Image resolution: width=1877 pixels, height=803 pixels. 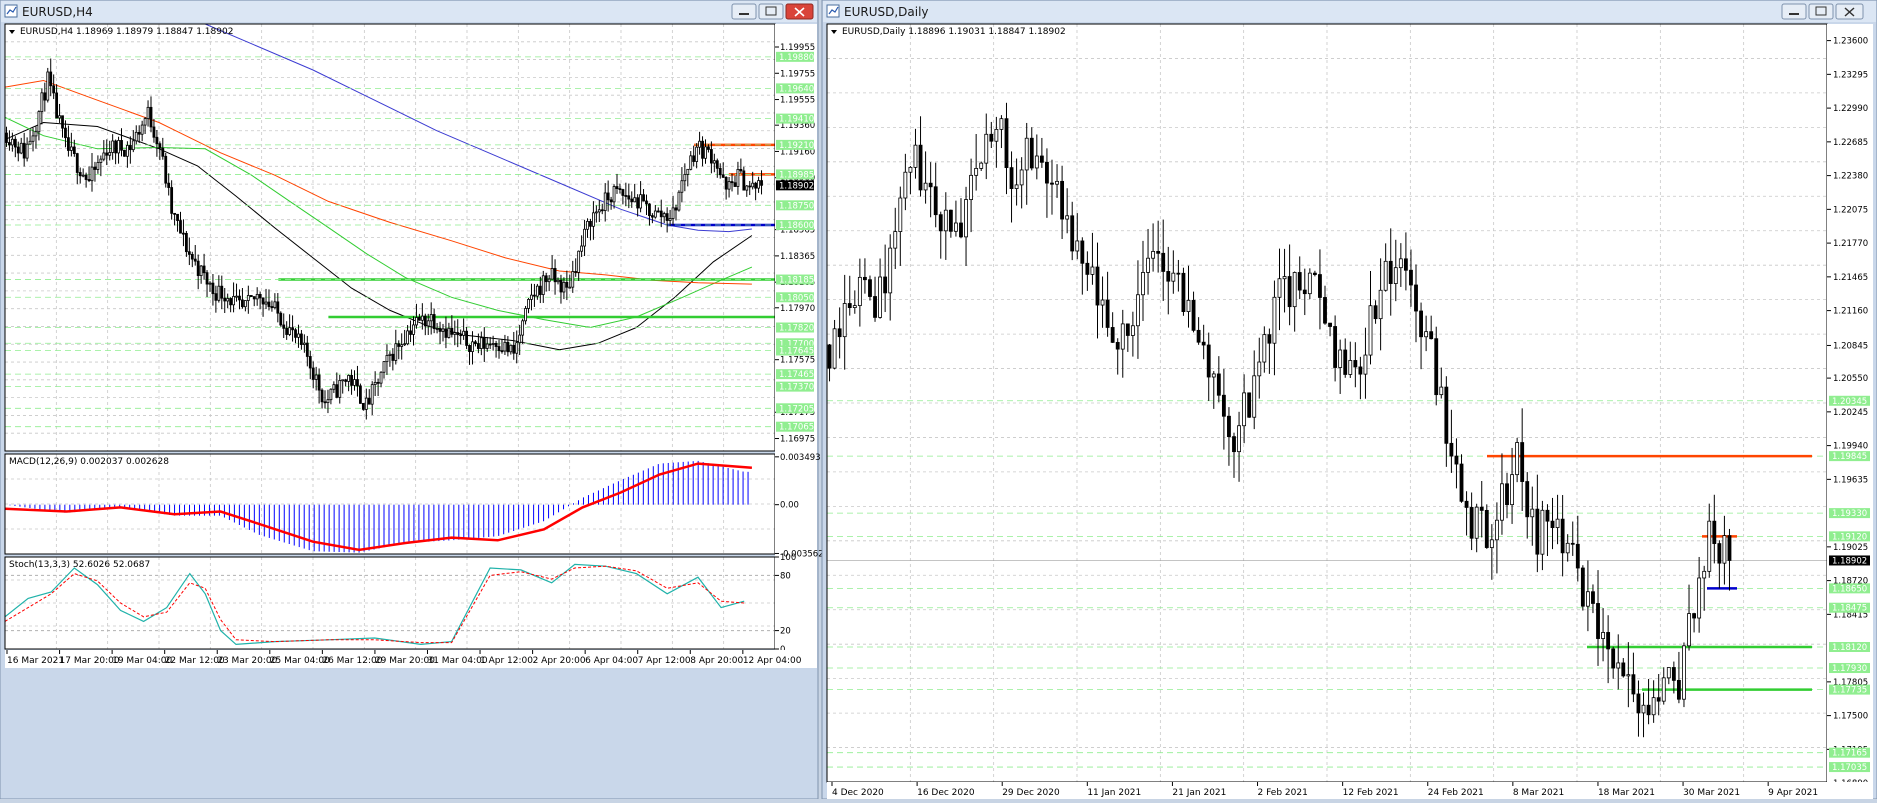 I want to click on maximize-icon, so click(x=771, y=11).